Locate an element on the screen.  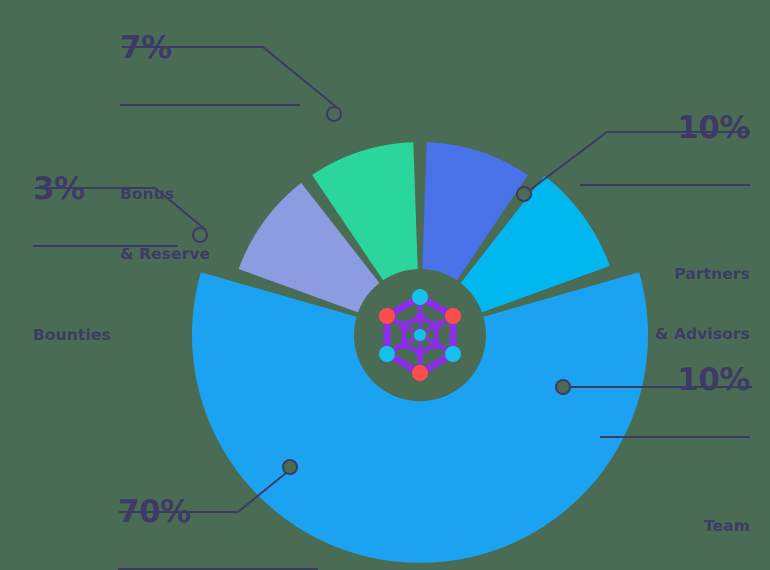
callout-name-team-share-line1: Team is located at coordinates (726, 526).